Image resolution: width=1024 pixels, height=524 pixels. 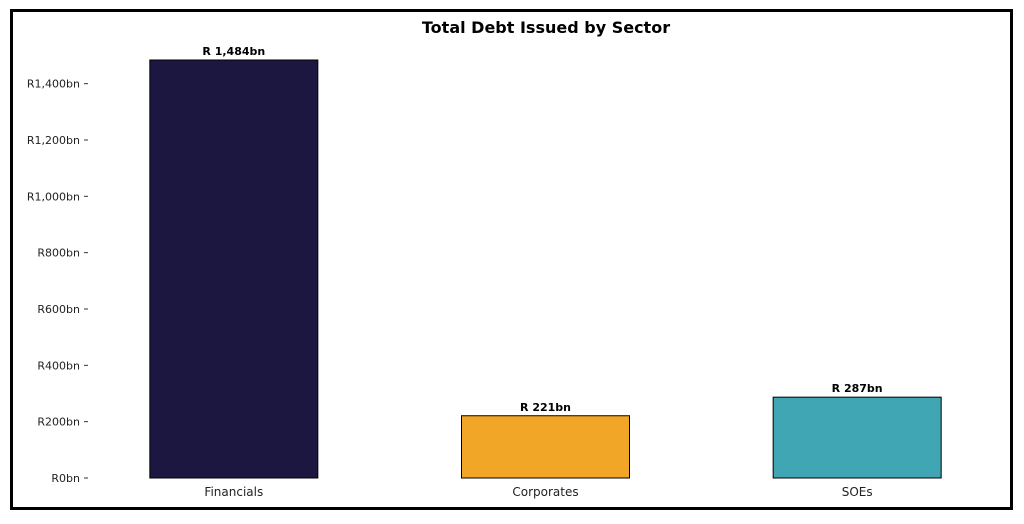 What do you see at coordinates (58, 365) in the screenshot?
I see `y-tick-label: R400bn` at bounding box center [58, 365].